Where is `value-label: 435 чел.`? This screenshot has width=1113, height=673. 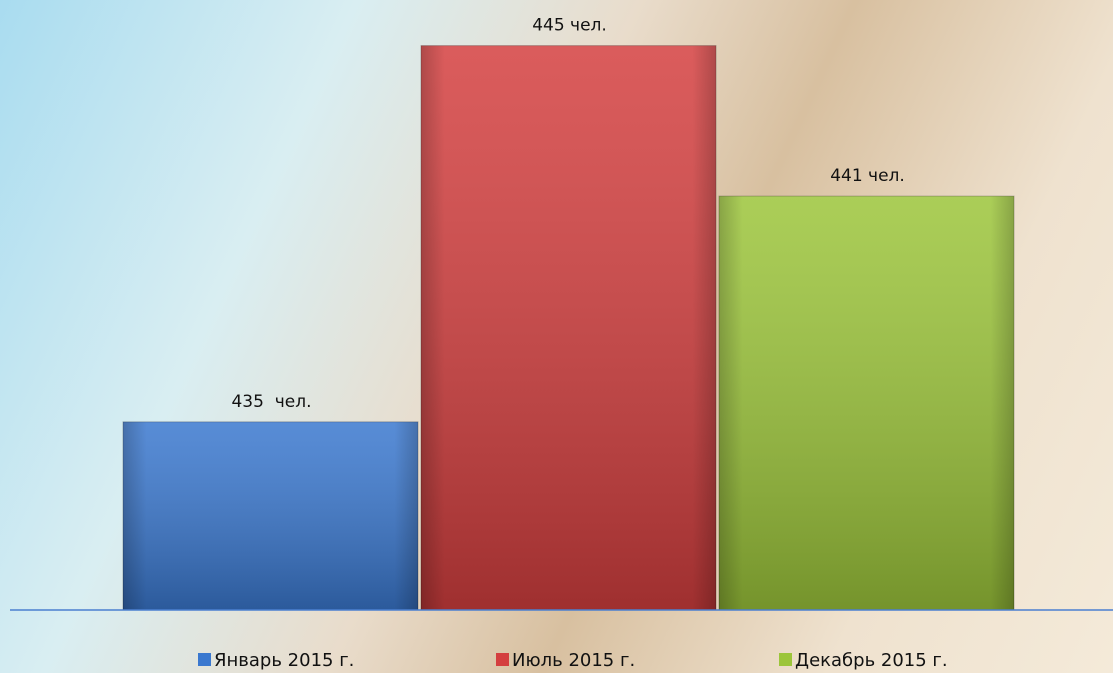
value-label: 435 чел. is located at coordinates (271, 402).